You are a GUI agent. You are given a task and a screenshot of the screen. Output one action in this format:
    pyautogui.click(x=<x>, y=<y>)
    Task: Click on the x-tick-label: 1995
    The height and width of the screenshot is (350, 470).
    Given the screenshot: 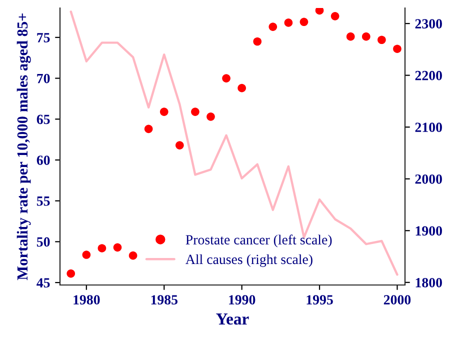 What is the action you would take?
    pyautogui.click(x=319, y=299)
    